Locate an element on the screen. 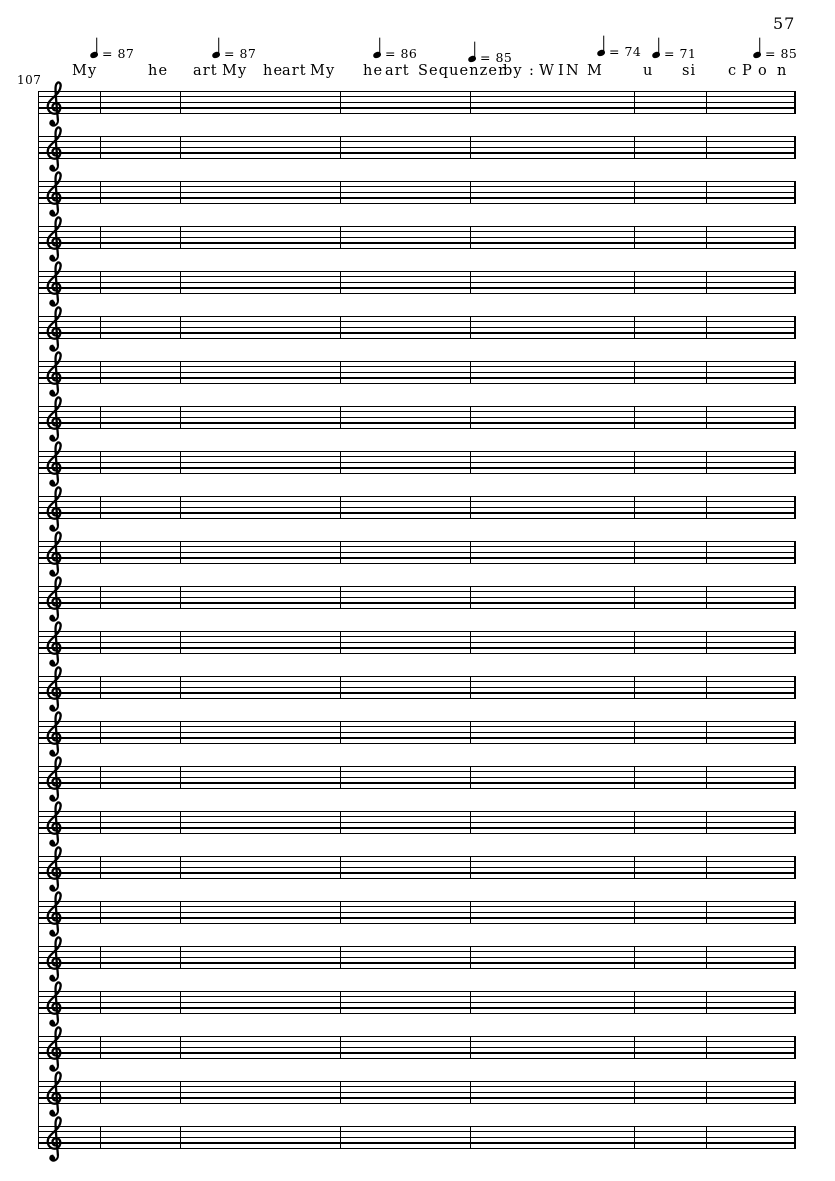  tempo-value: = 74 is located at coordinates (625, 51).